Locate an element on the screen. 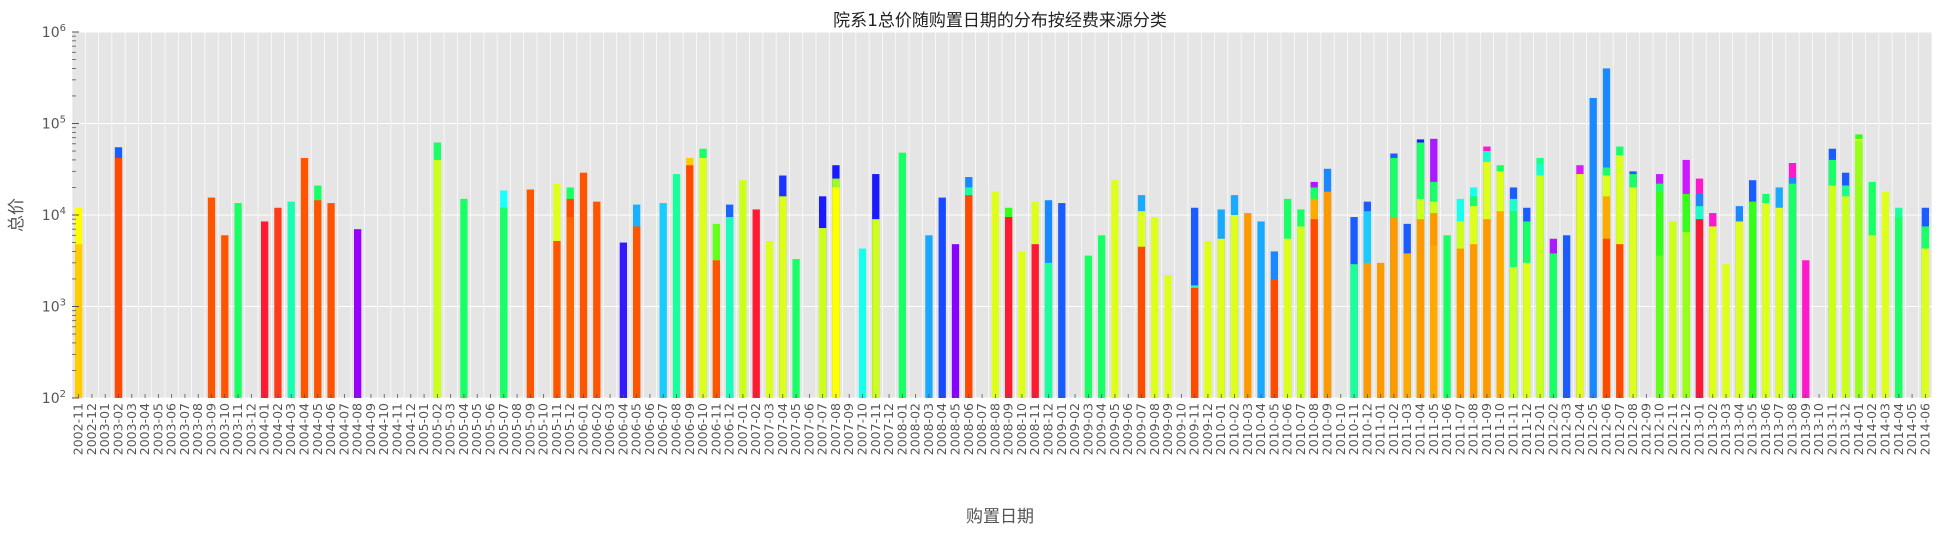  x-tick-label: 2012-02 is located at coordinates (1552, 429).